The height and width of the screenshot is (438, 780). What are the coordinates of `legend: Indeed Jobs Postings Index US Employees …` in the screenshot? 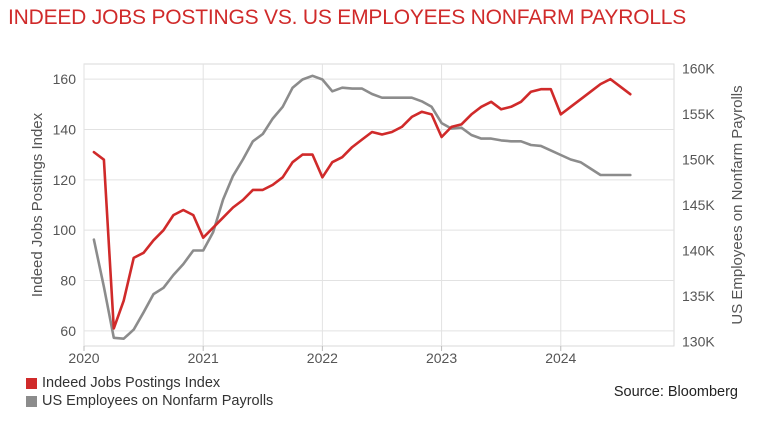 It's located at (149, 392).